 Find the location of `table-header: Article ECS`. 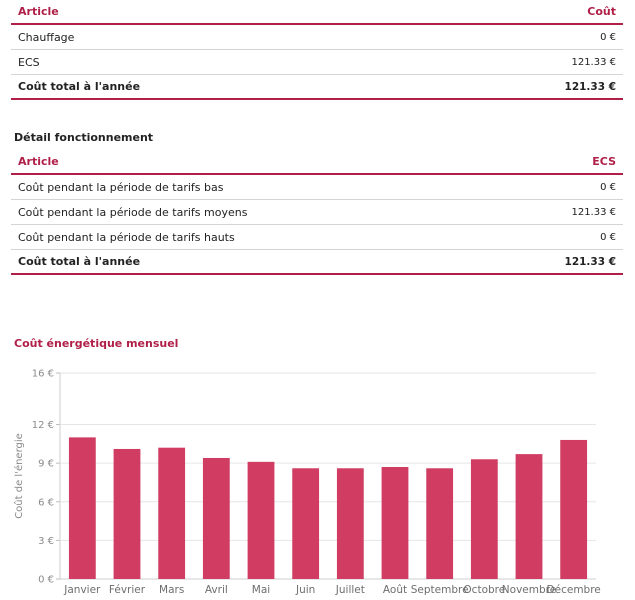

table-header: Article ECS is located at coordinates (317, 162).